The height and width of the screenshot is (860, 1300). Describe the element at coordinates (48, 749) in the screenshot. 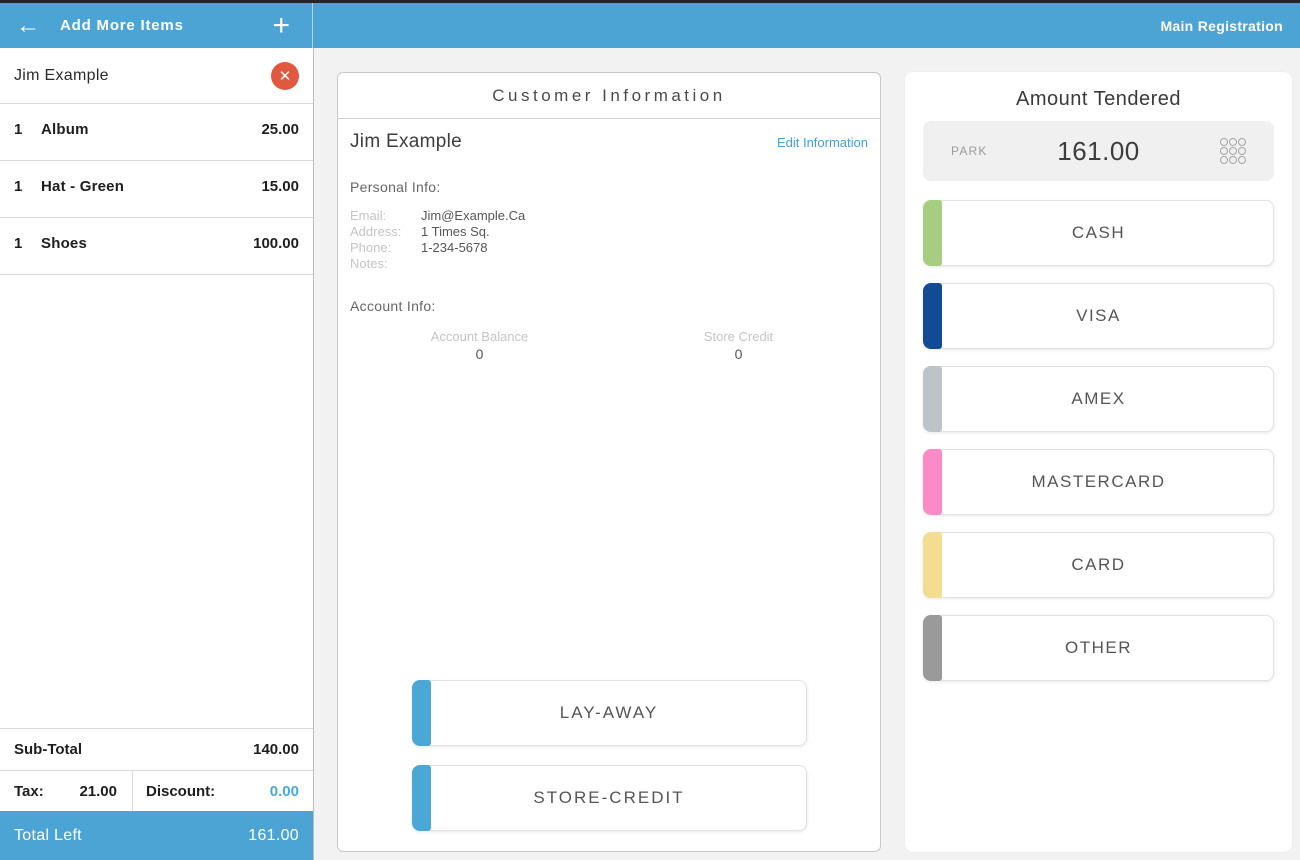

I see `subtotal-label: Sub-Total` at that location.